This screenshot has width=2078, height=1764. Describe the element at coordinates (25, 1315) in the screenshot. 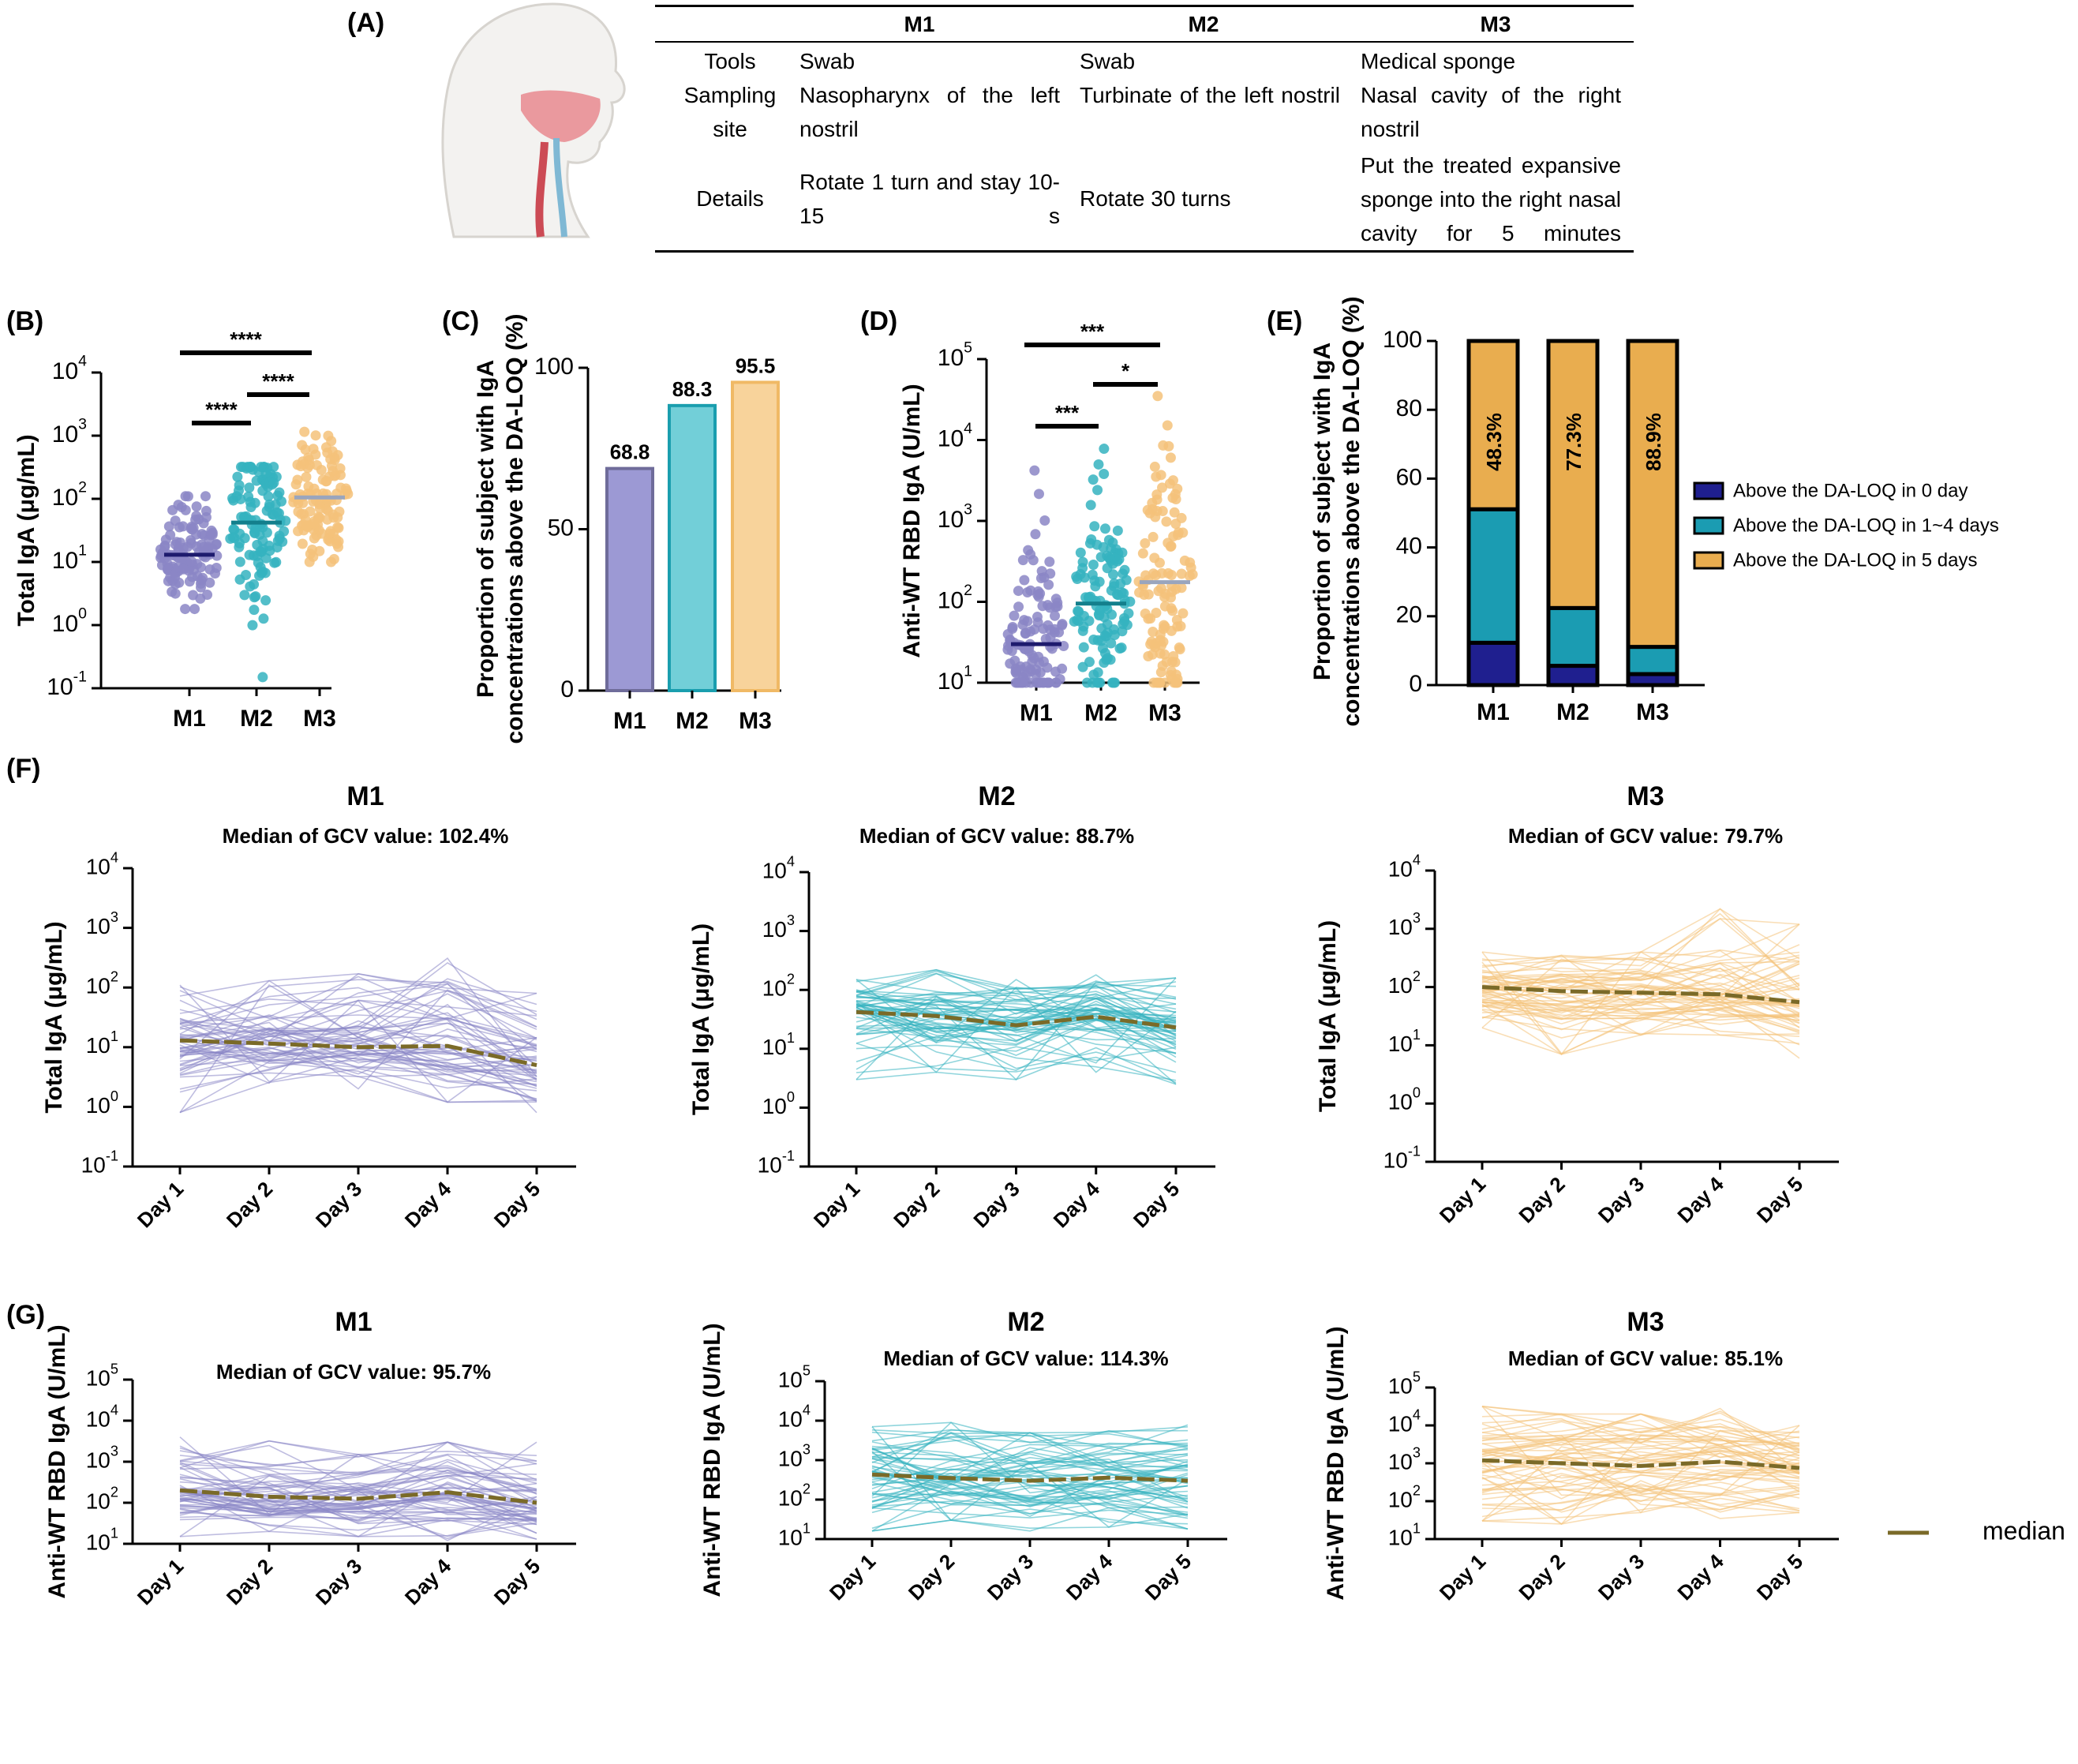

I see `panel-label-g: (G)` at that location.